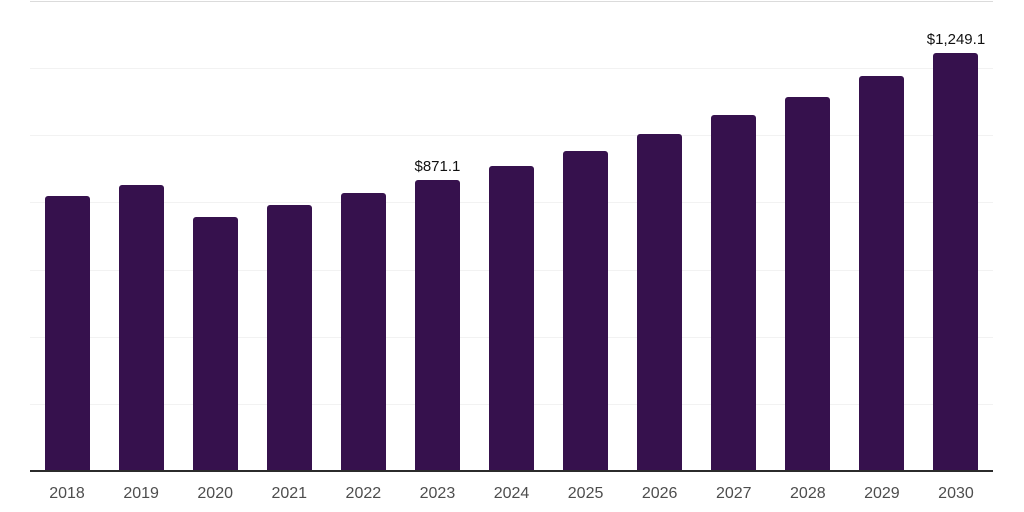 The width and height of the screenshot is (1024, 512). Describe the element at coordinates (141, 493) in the screenshot. I see `x-tick-label-2019: 2019` at that location.